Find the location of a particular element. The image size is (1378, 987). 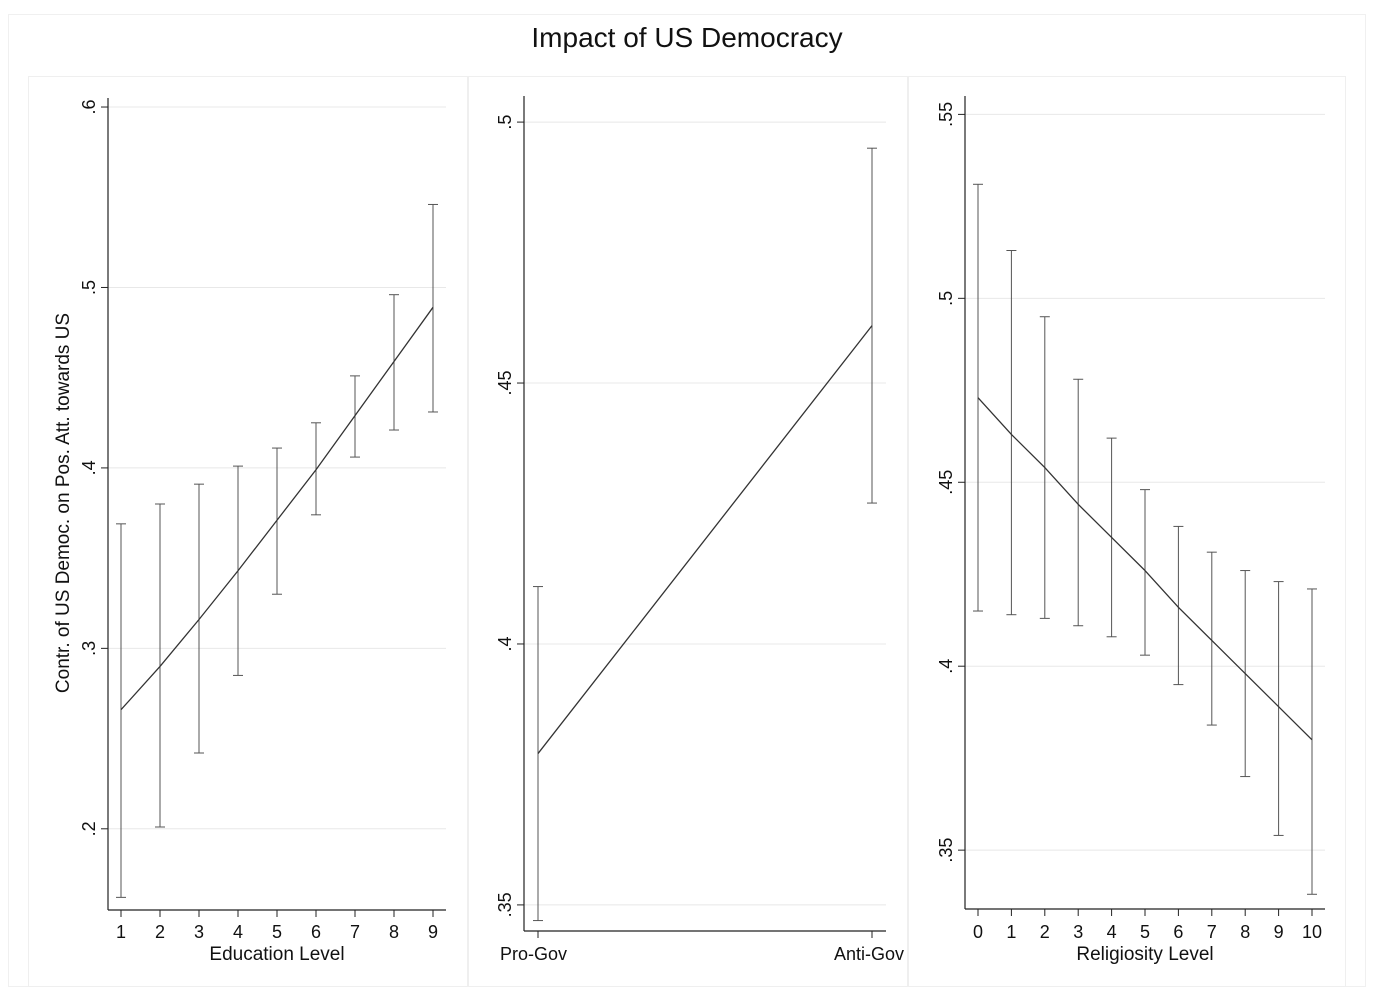

y-tick-label: .6 is located at coordinates (89, 107).